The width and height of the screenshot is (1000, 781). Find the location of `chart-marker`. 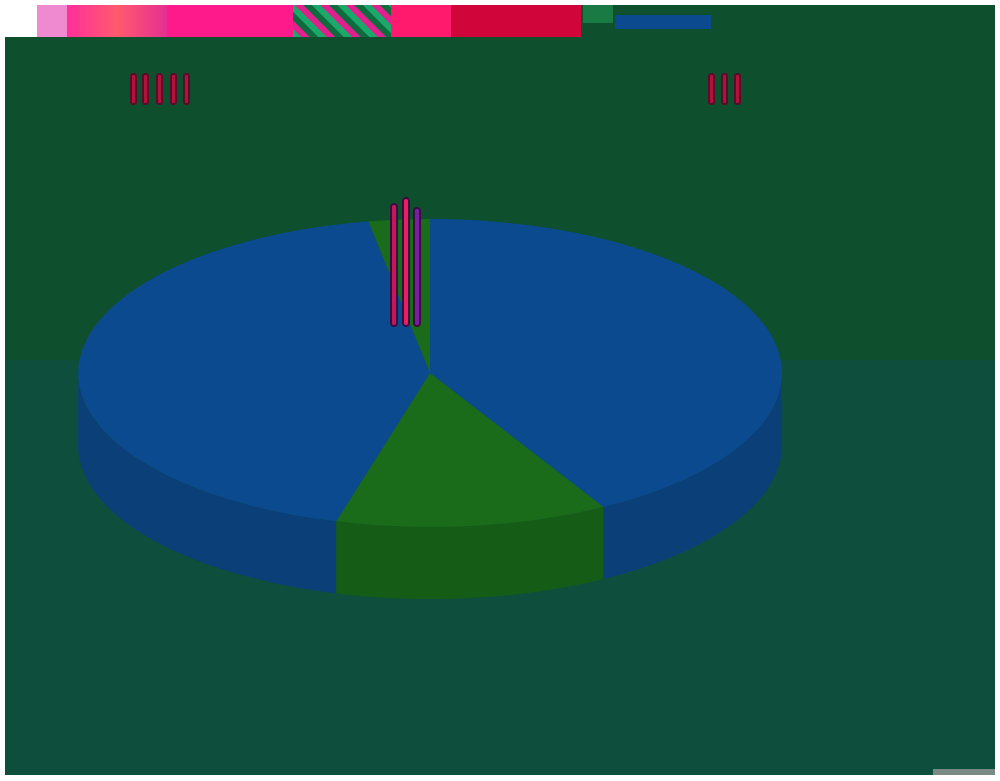

chart-marker is located at coordinates (408, 263).